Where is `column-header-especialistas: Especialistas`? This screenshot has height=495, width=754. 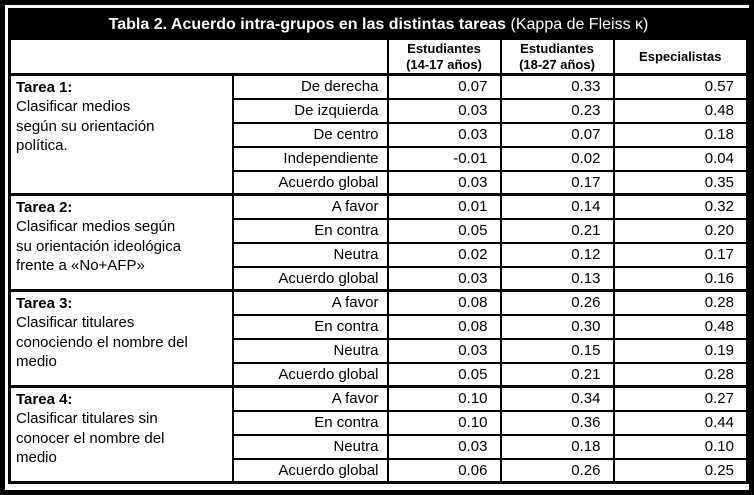 column-header-especialistas: Especialistas is located at coordinates (680, 57).